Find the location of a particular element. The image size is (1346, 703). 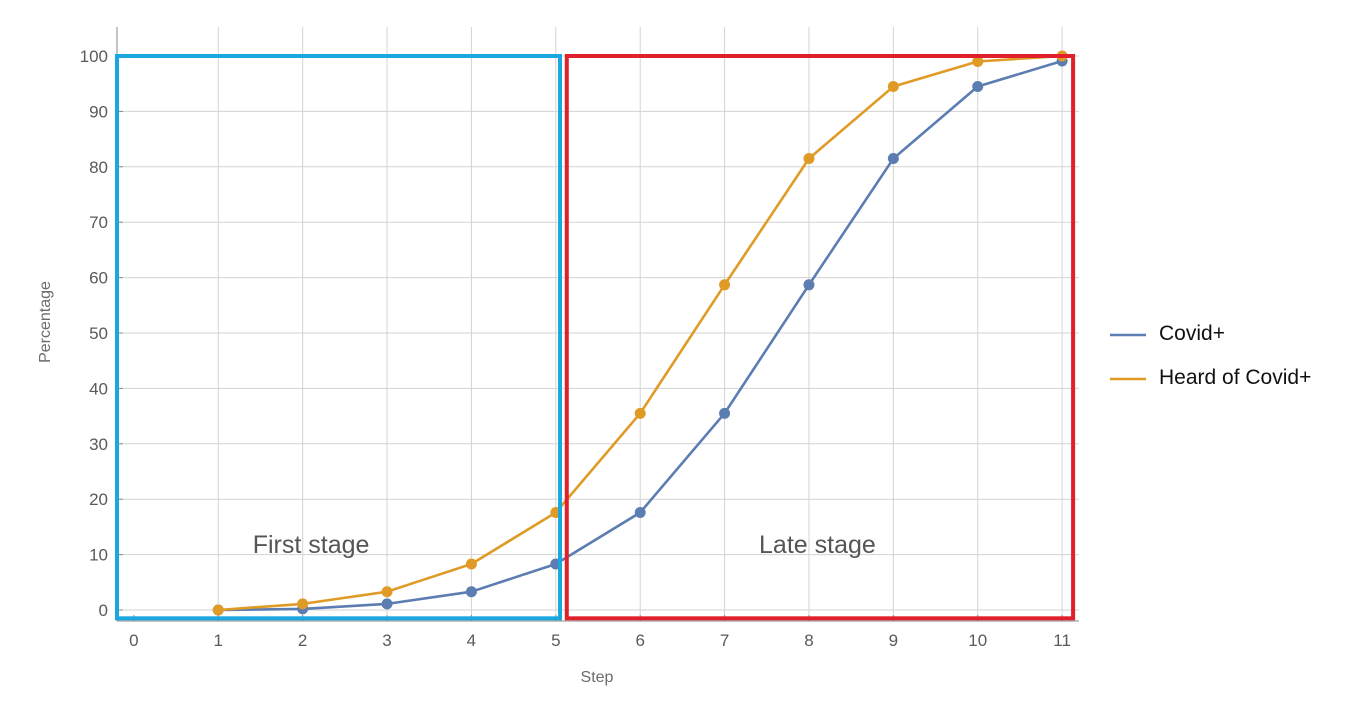

x-axis-label: Step is located at coordinates (597, 677).